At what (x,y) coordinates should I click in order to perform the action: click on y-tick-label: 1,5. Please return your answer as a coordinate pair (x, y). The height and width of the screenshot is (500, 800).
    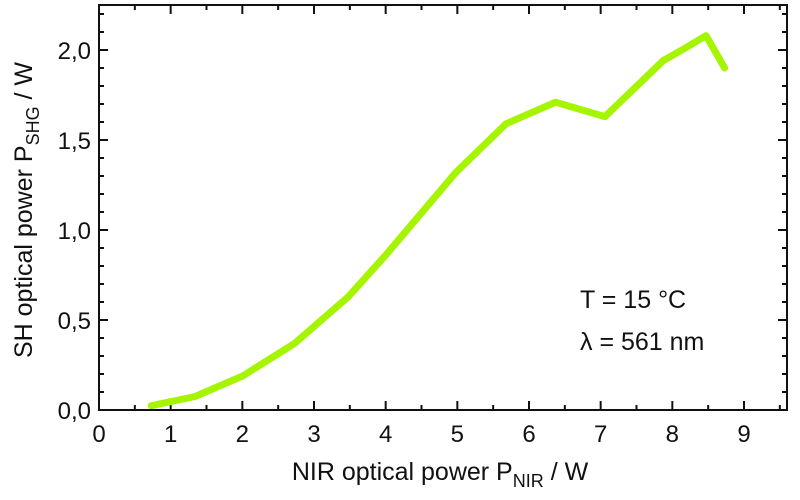
    Looking at the image, I should click on (74, 141).